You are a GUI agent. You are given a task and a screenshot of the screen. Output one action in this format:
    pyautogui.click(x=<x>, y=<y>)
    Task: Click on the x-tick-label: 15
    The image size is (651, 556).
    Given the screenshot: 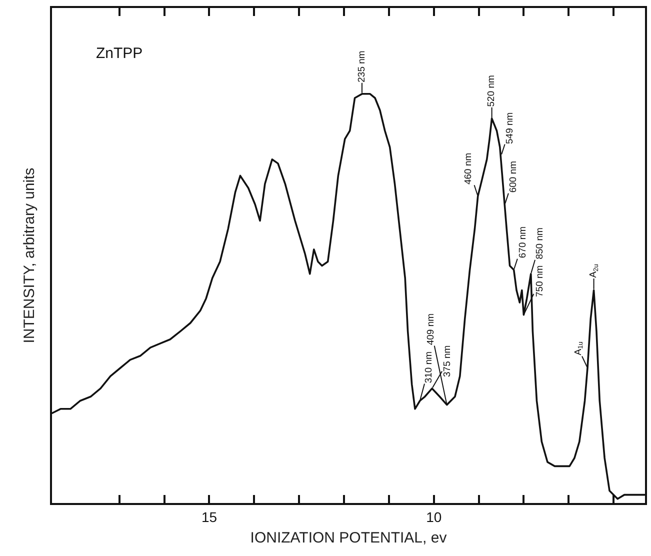 What is the action you would take?
    pyautogui.click(x=209, y=516)
    